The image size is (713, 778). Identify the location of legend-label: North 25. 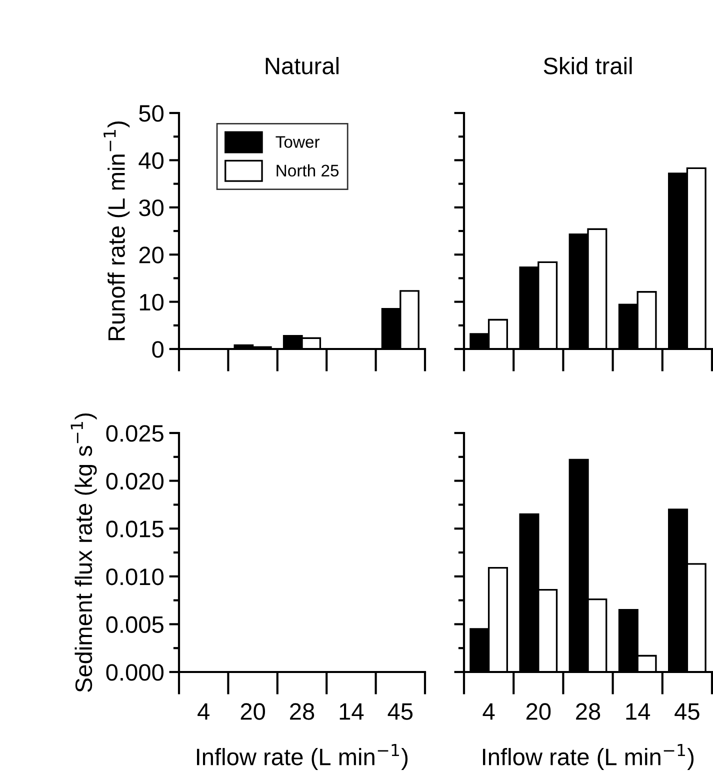
(307, 170).